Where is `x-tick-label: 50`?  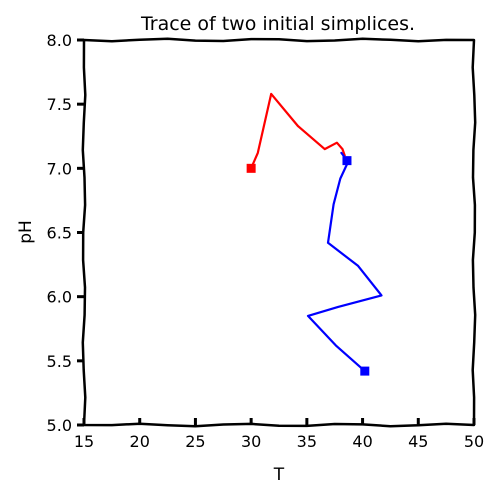 x-tick-label: 50 is located at coordinates (474, 441).